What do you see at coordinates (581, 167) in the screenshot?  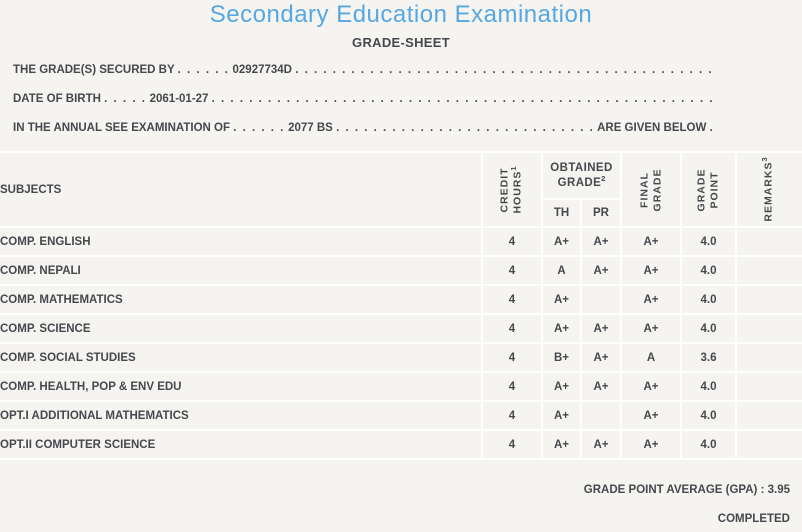 I see `obtained-grade-line1: OBTAINED` at bounding box center [581, 167].